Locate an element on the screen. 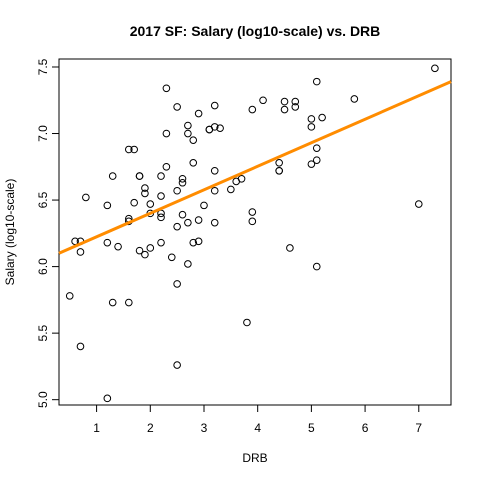 The height and width of the screenshot is (480, 480). chart-title: 2017 SF: Salary (log10-scale) vs. DRB is located at coordinates (255, 31).